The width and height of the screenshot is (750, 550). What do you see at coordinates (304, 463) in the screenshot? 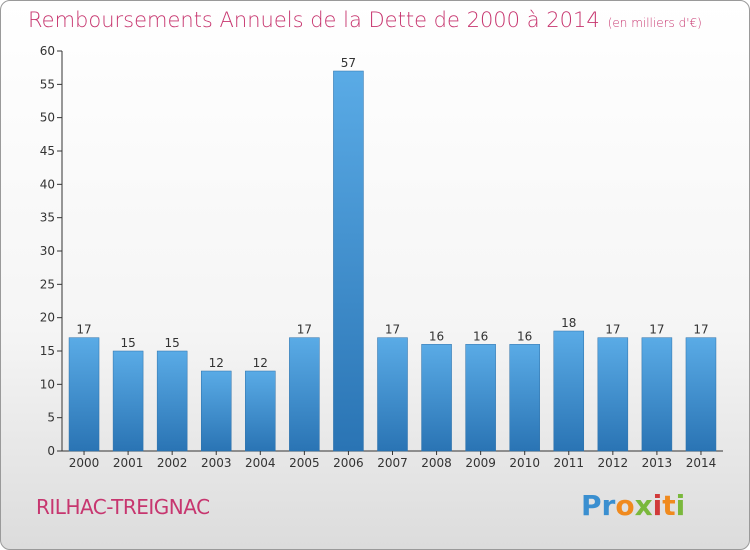
I see `x-tick-label: 2005` at bounding box center [304, 463].